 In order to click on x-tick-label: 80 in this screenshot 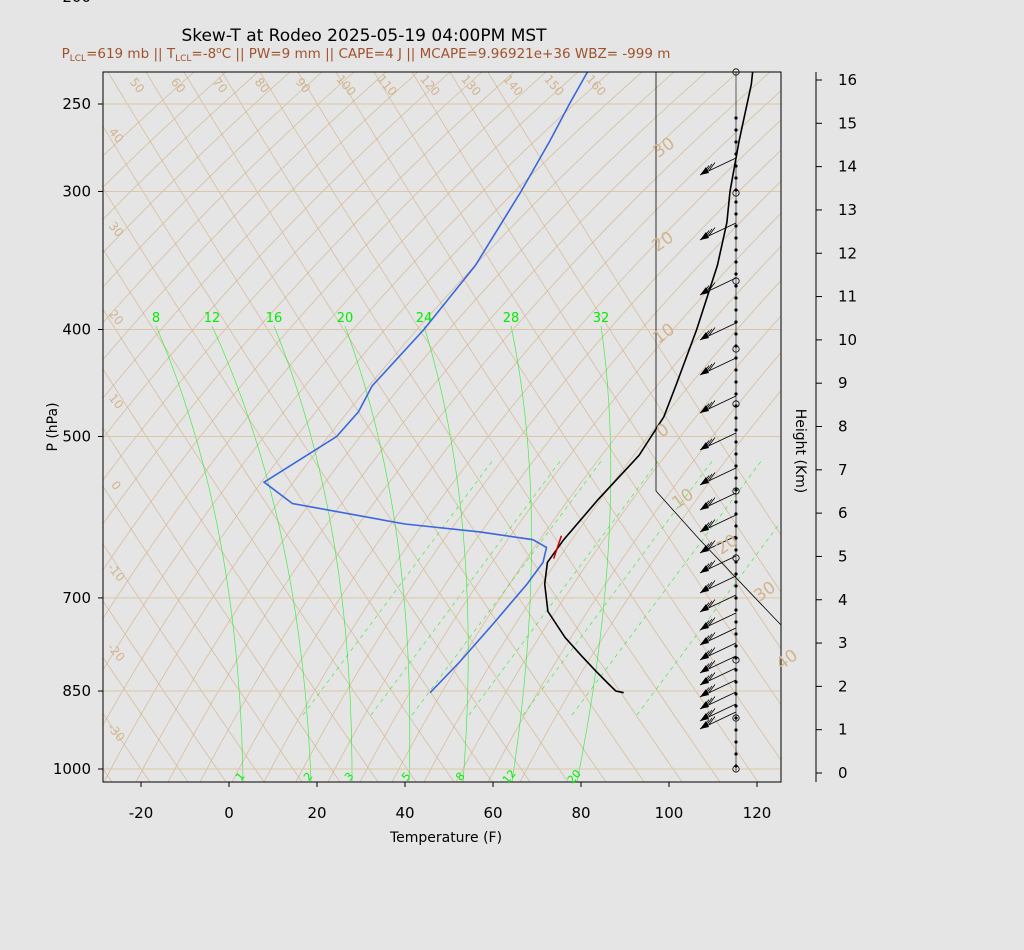, I will do `click(580, 813)`.